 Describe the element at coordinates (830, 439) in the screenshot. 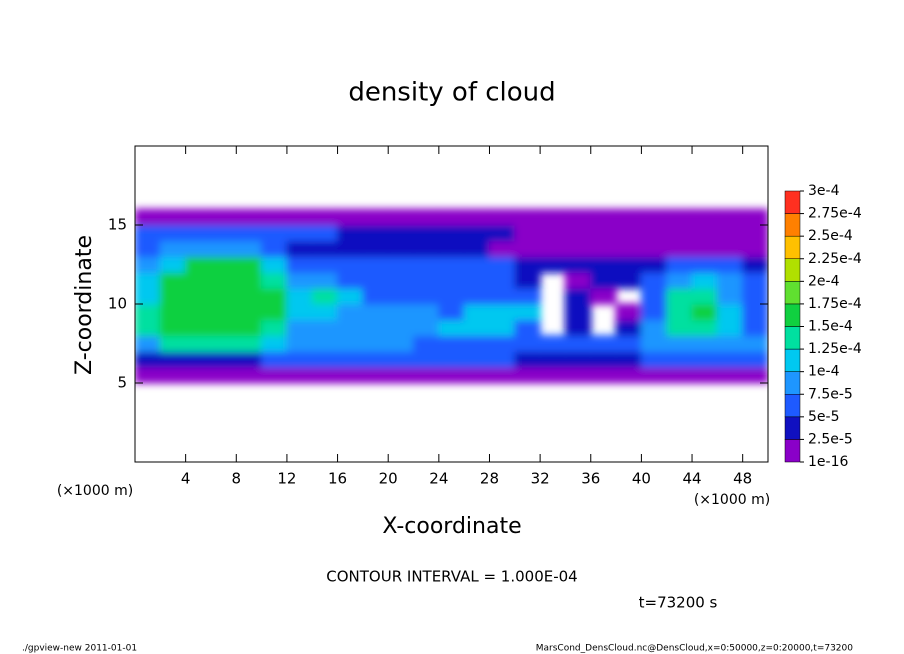

I see `colorbar-tick-label: 2.5e-5` at that location.